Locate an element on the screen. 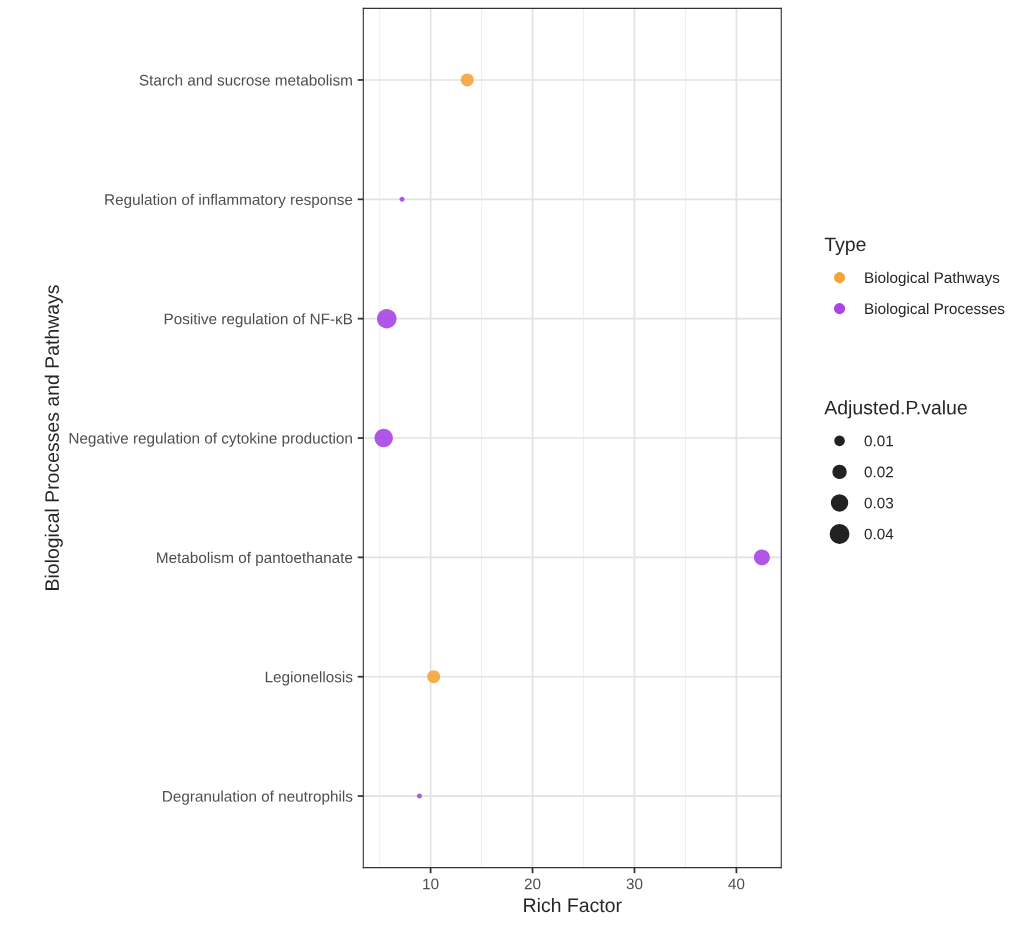  legend-label: 0.04 is located at coordinates (879, 534).